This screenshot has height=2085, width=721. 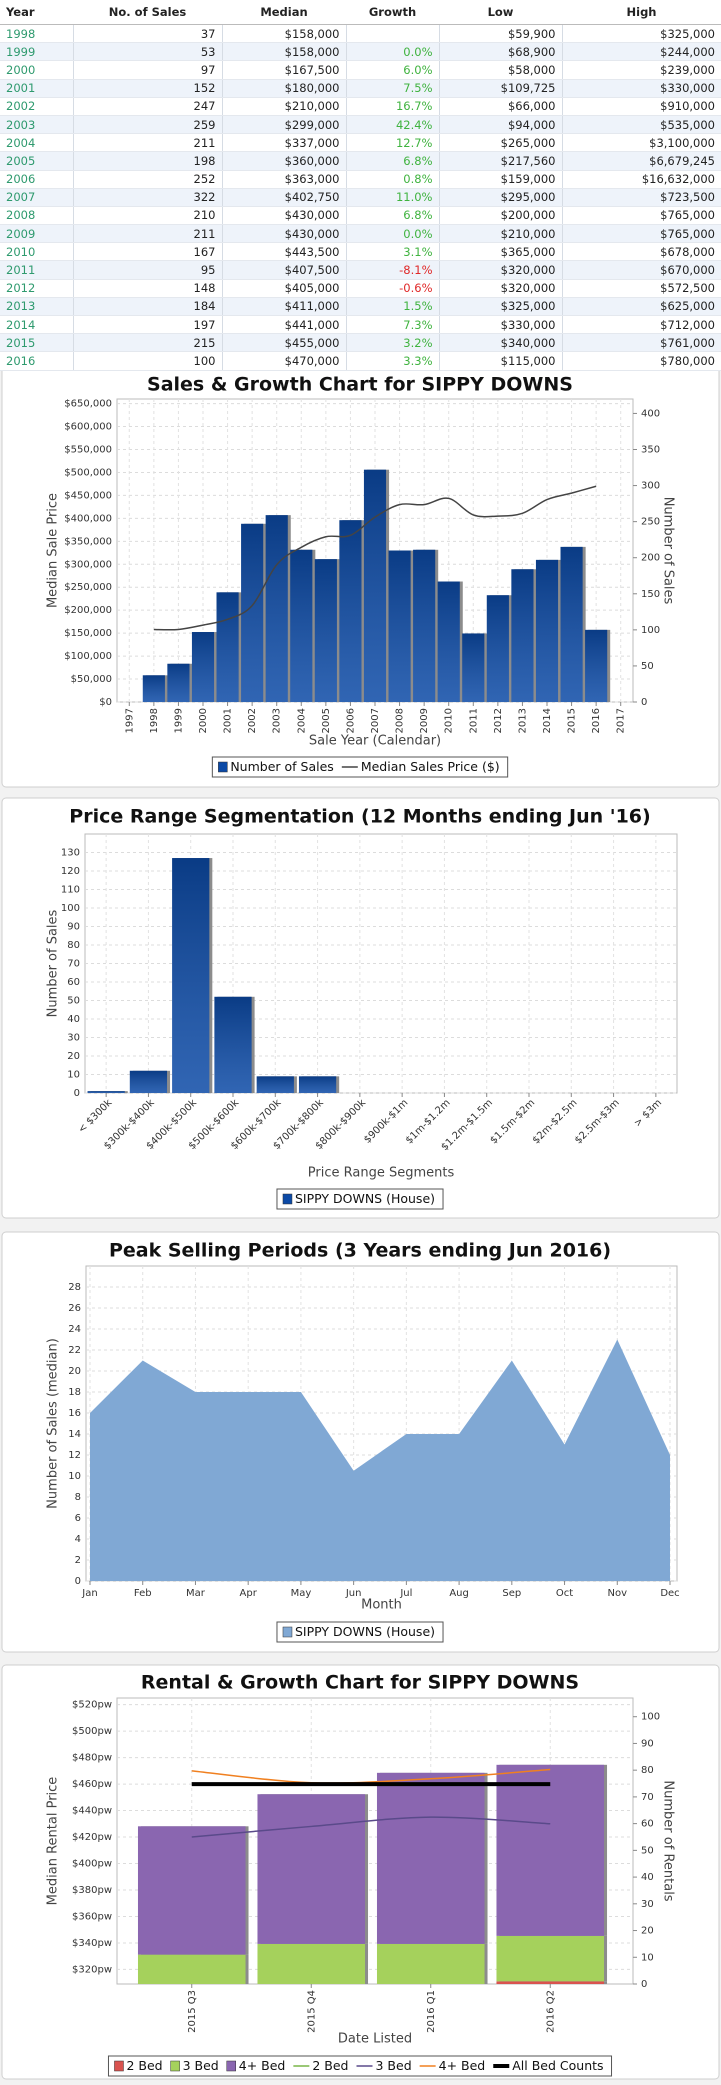 I want to click on legend-box, so click(x=360, y=1199).